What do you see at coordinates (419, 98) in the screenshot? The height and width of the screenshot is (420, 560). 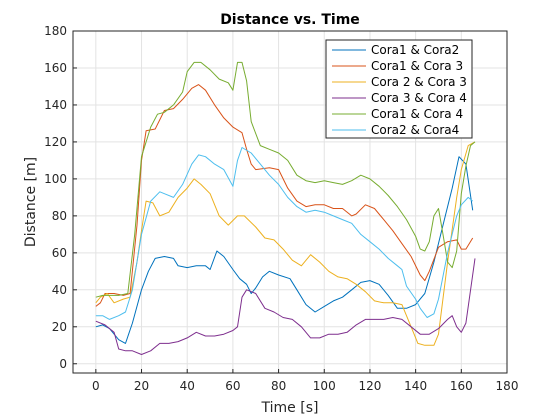 I see `legend-label-4: Cora 3 & Cora 4` at bounding box center [419, 98].